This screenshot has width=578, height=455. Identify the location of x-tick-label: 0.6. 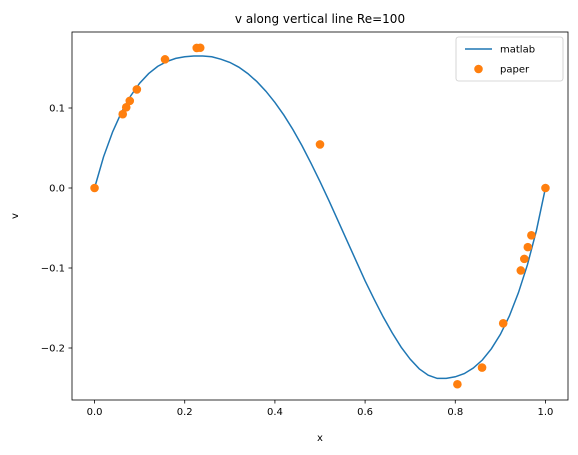
(365, 412).